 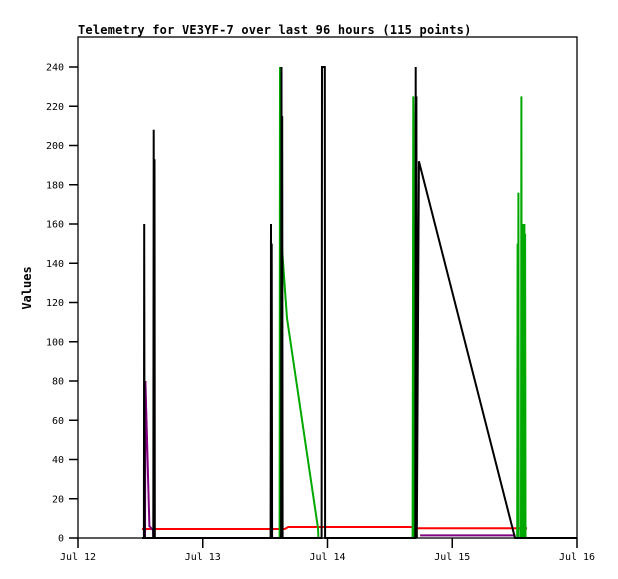 What do you see at coordinates (327, 557) in the screenshot?
I see `x-tick-label: Jul 14` at bounding box center [327, 557].